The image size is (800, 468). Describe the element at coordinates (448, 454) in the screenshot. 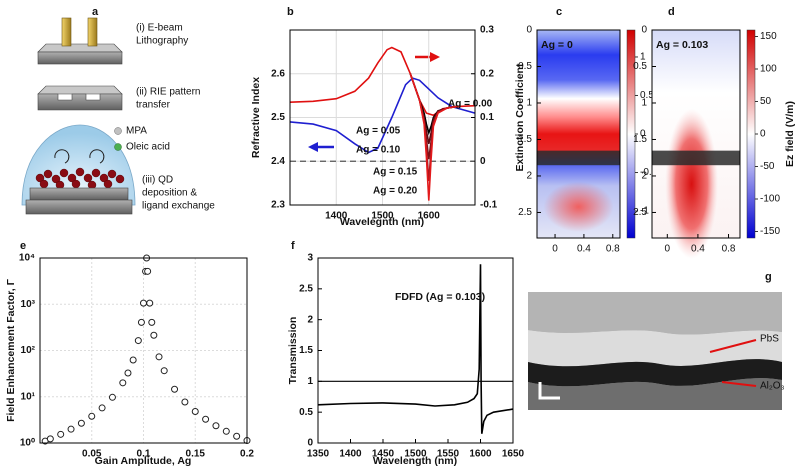

I see `x-tick-label: 1550` at that location.